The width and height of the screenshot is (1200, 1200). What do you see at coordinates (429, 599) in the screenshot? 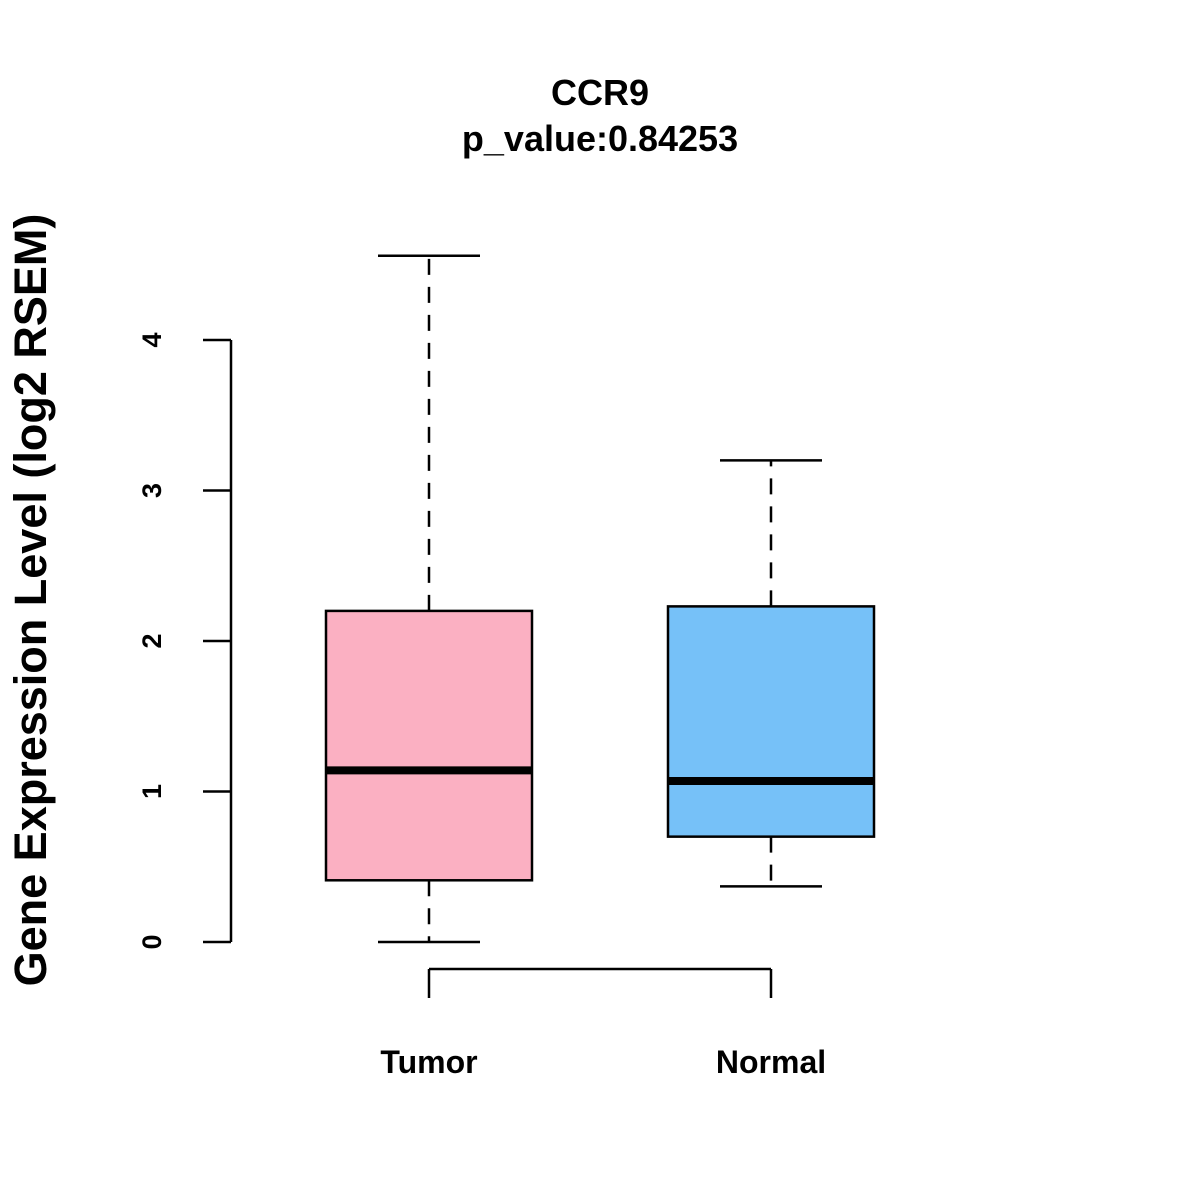
I see `box-tumor` at bounding box center [429, 599].